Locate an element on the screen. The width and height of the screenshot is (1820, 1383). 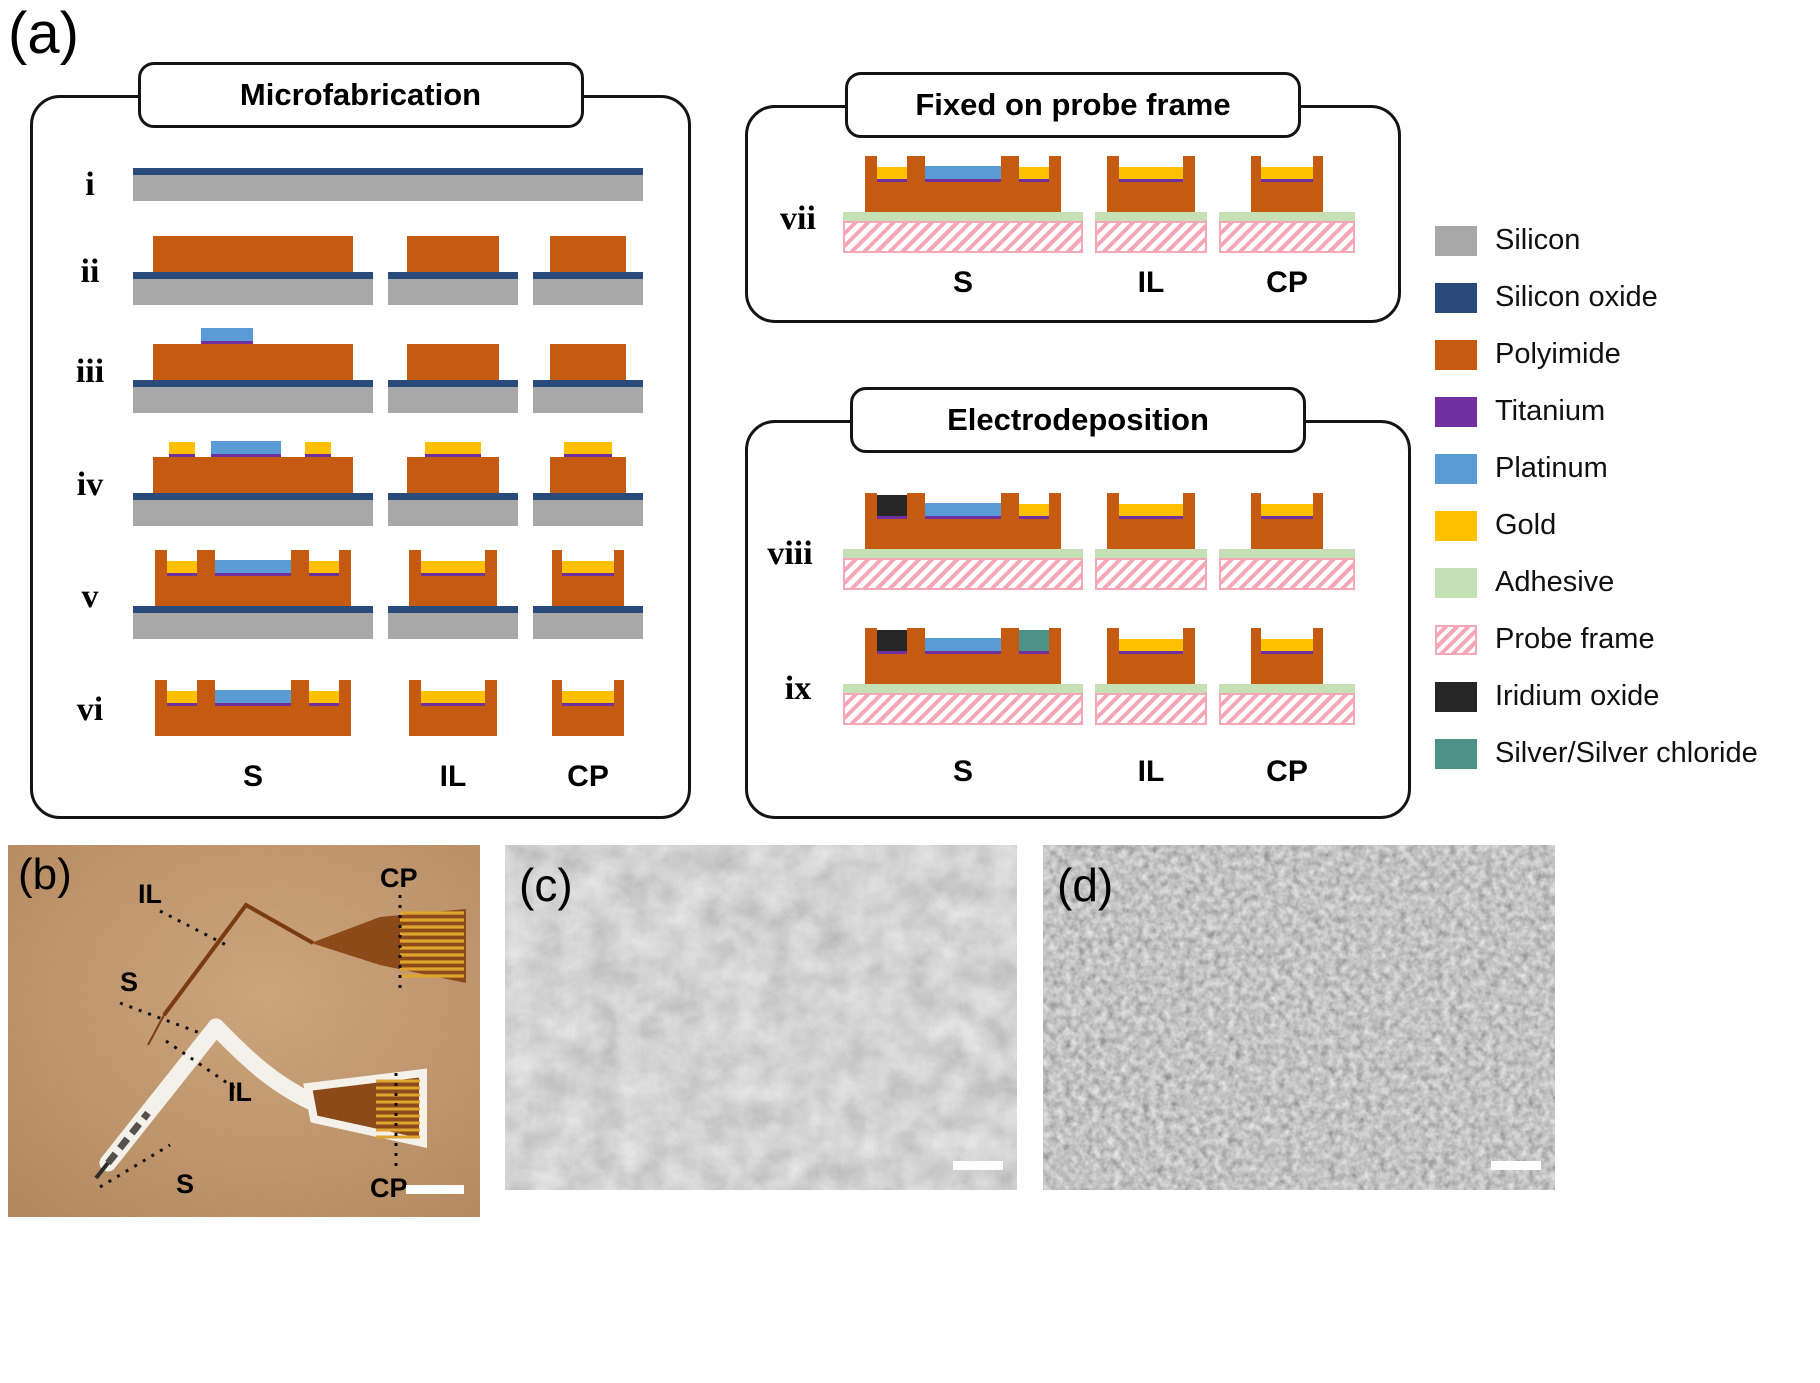
electrodeposition-box: Electrodeposition viii ix is located at coordinates (1078, 603).